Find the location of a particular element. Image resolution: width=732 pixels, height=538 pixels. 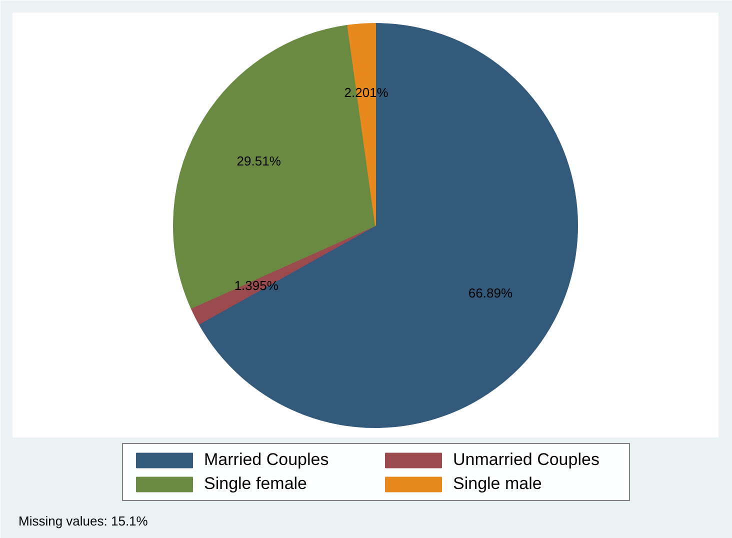

text: Missing values: 15.1% is located at coordinates (83, 521).